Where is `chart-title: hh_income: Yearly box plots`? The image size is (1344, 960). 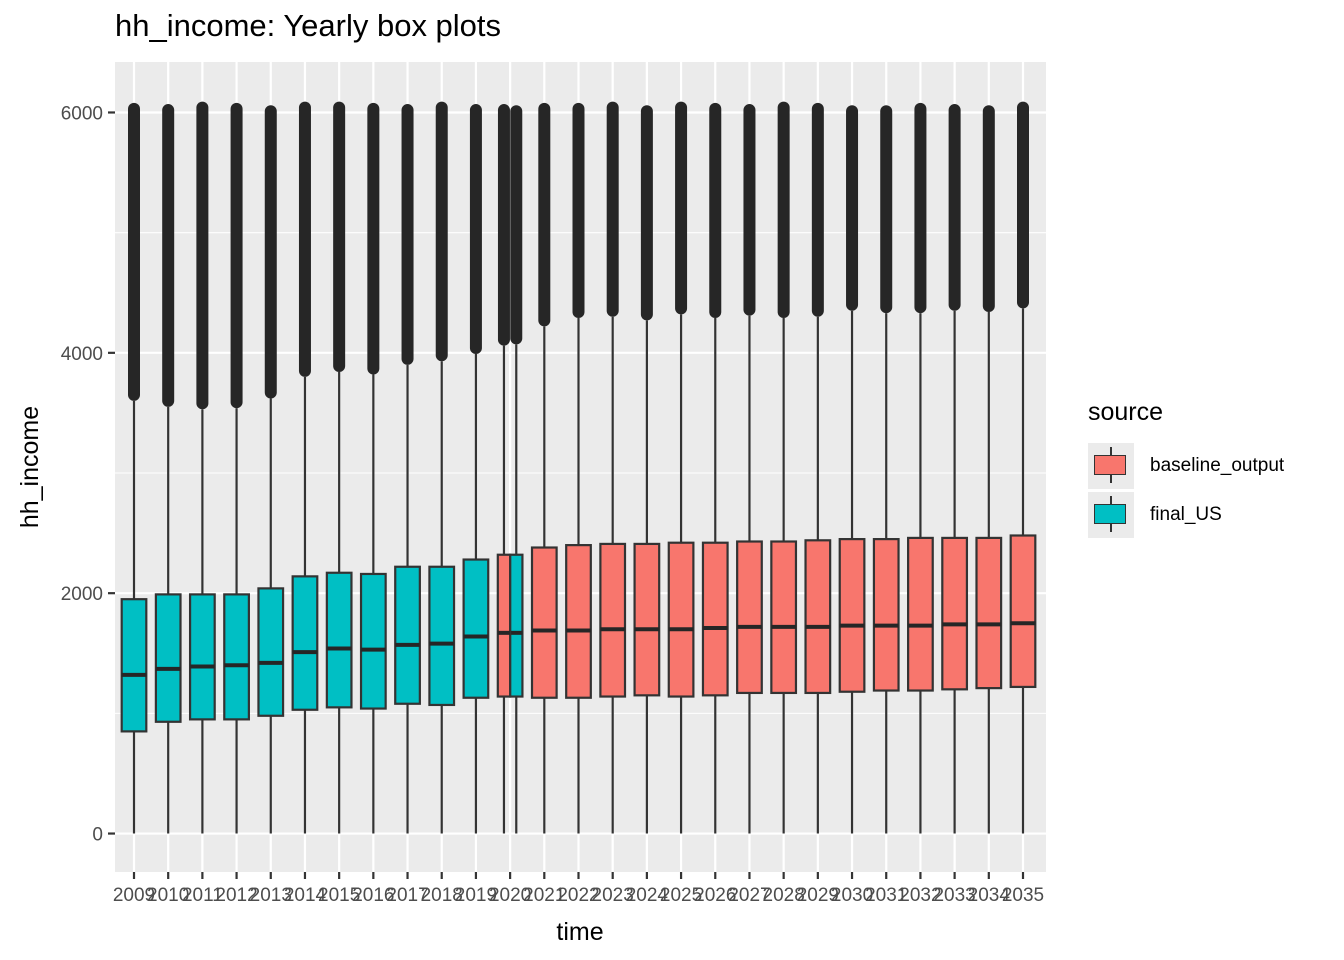 chart-title: hh_income: Yearly box plots is located at coordinates (308, 25).